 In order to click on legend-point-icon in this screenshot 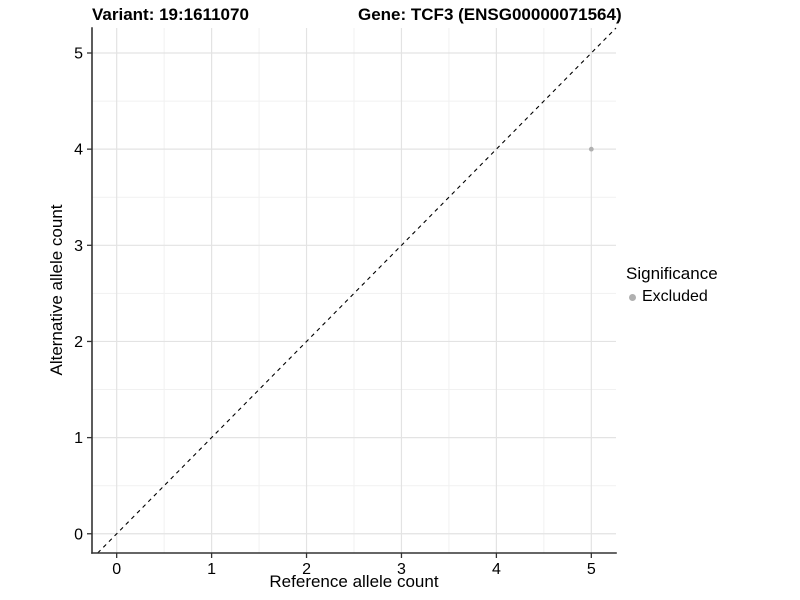, I will do `click(632, 297)`.